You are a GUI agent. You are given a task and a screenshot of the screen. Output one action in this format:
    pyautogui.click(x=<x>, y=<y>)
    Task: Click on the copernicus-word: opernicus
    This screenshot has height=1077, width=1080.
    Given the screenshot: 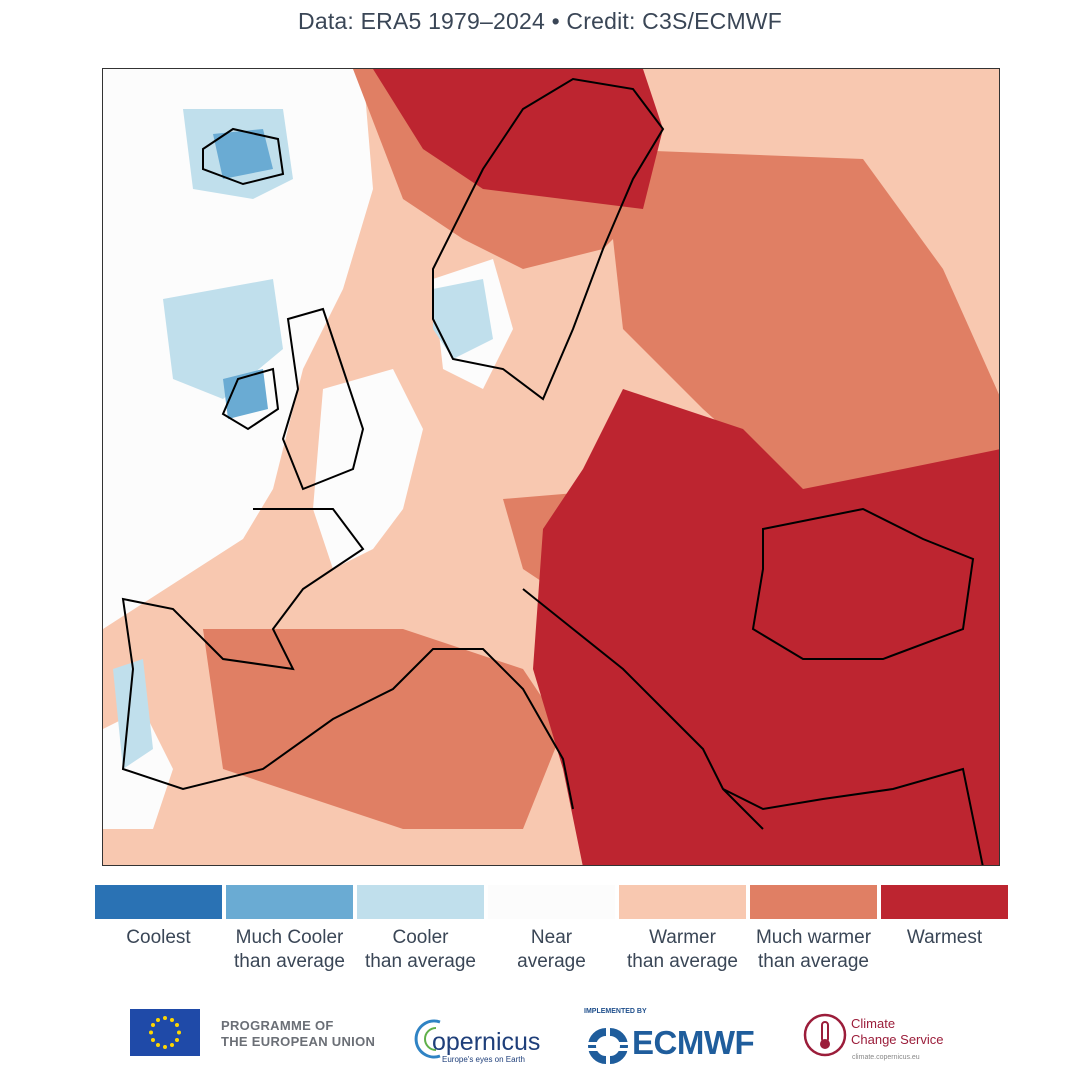 What is the action you would take?
    pyautogui.click(x=486, y=1042)
    